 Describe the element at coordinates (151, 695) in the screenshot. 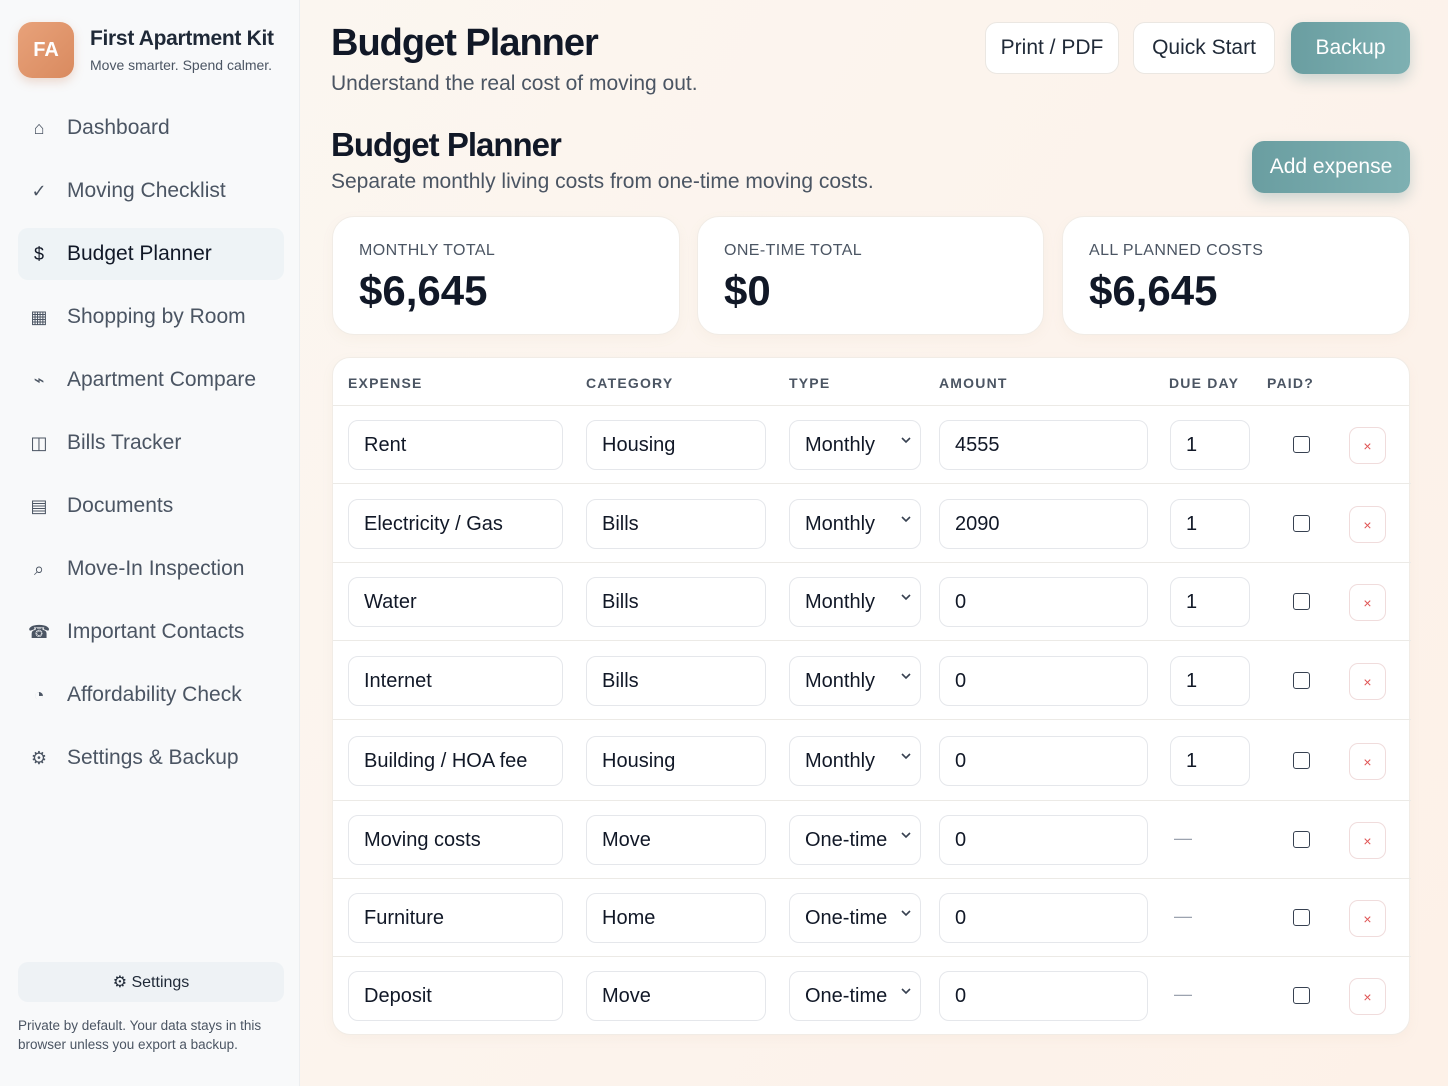

I see `sidebar-item-affordability-check: ◔ Affordability Check` at that location.